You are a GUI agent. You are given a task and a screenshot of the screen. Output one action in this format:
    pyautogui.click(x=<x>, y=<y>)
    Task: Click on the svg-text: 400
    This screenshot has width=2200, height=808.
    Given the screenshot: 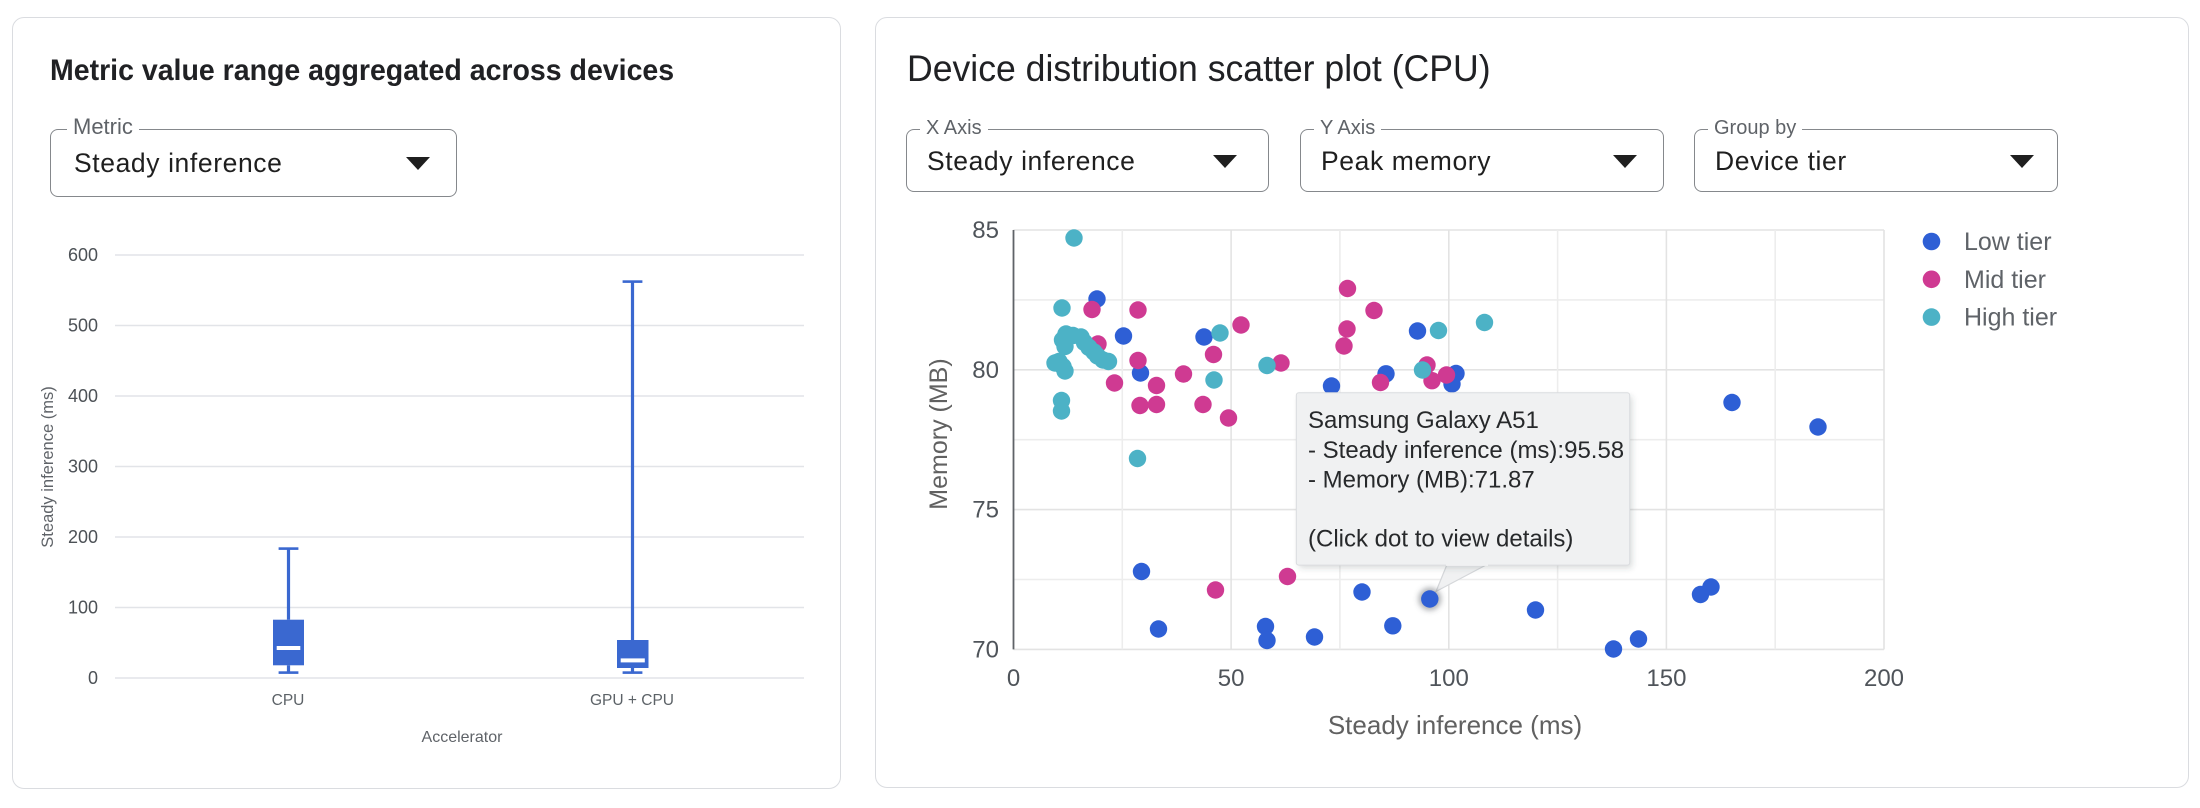 What is the action you would take?
    pyautogui.click(x=83, y=396)
    